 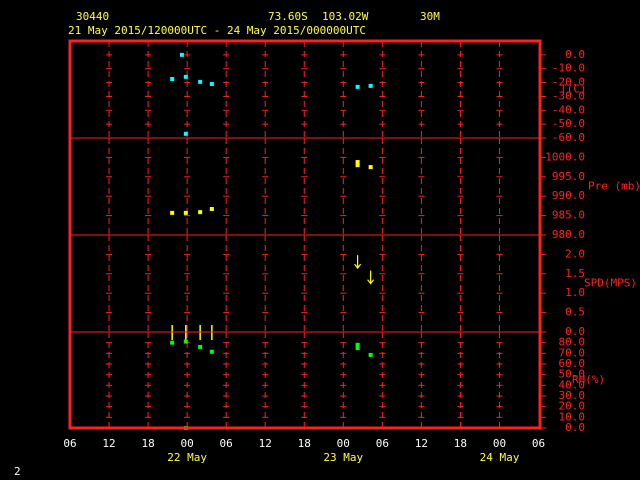 I want to click on y-tick-label: -60.0, so click(x=568, y=137).